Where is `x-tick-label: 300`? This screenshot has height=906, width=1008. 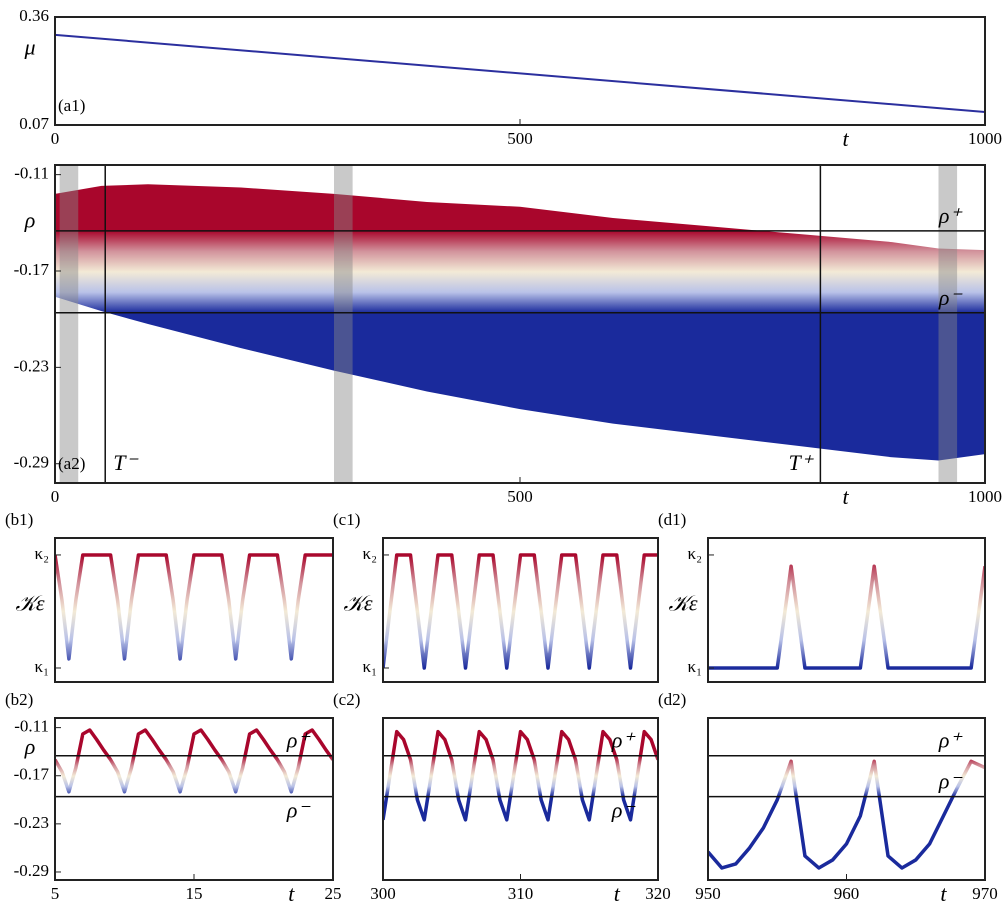 x-tick-label: 300 is located at coordinates (383, 893).